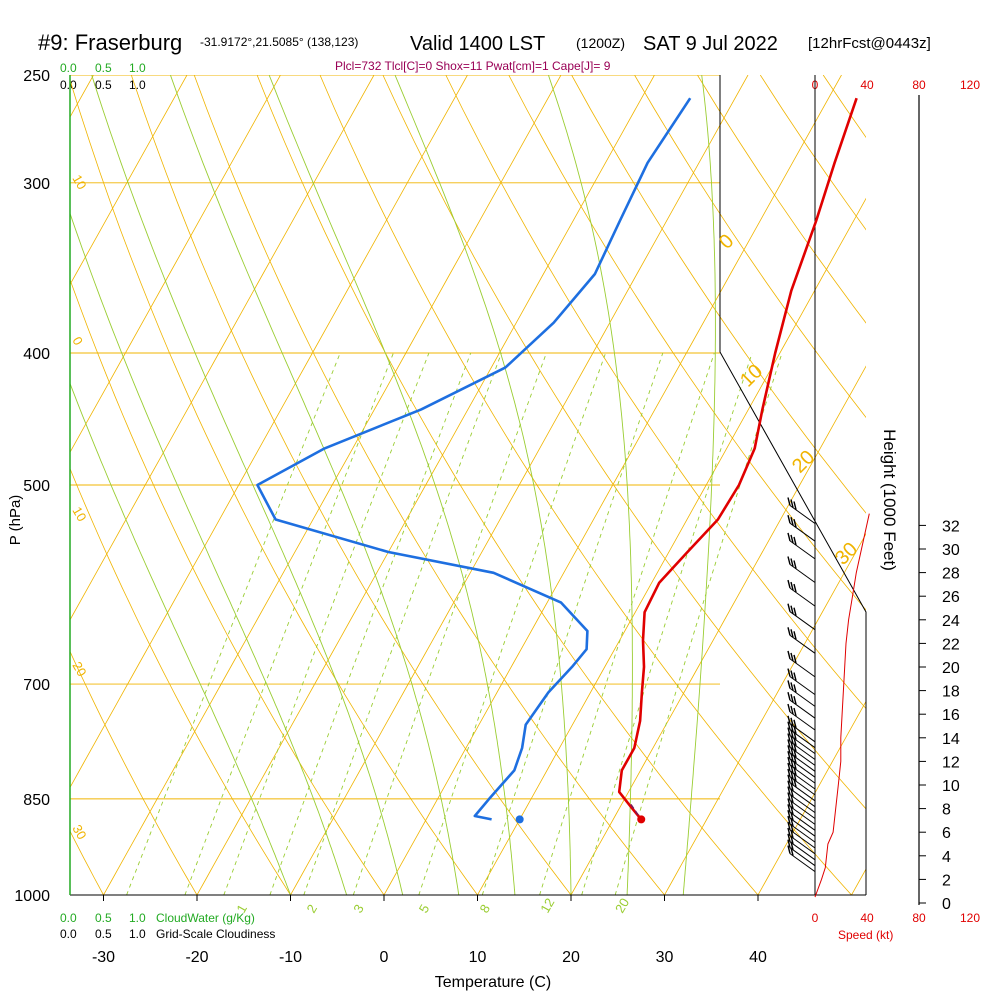 The width and height of the screenshot is (1000, 1000). Describe the element at coordinates (103, 918) in the screenshot. I see `cloud-bottom-label-1: 0.5` at that location.